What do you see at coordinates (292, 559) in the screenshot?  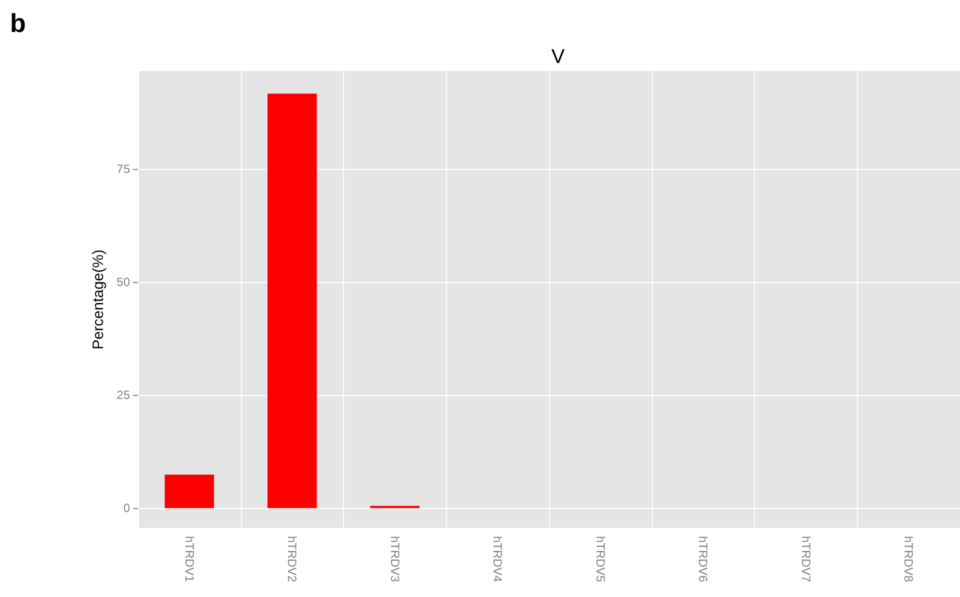 I see `x-tick-label: hTRDV2` at bounding box center [292, 559].